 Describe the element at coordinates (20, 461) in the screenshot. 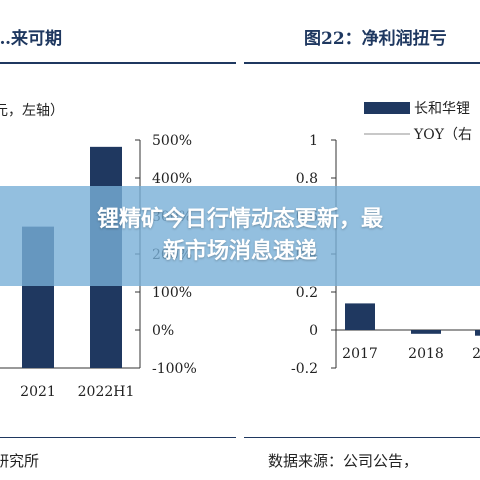

I see `left-source-text: 研究所` at that location.